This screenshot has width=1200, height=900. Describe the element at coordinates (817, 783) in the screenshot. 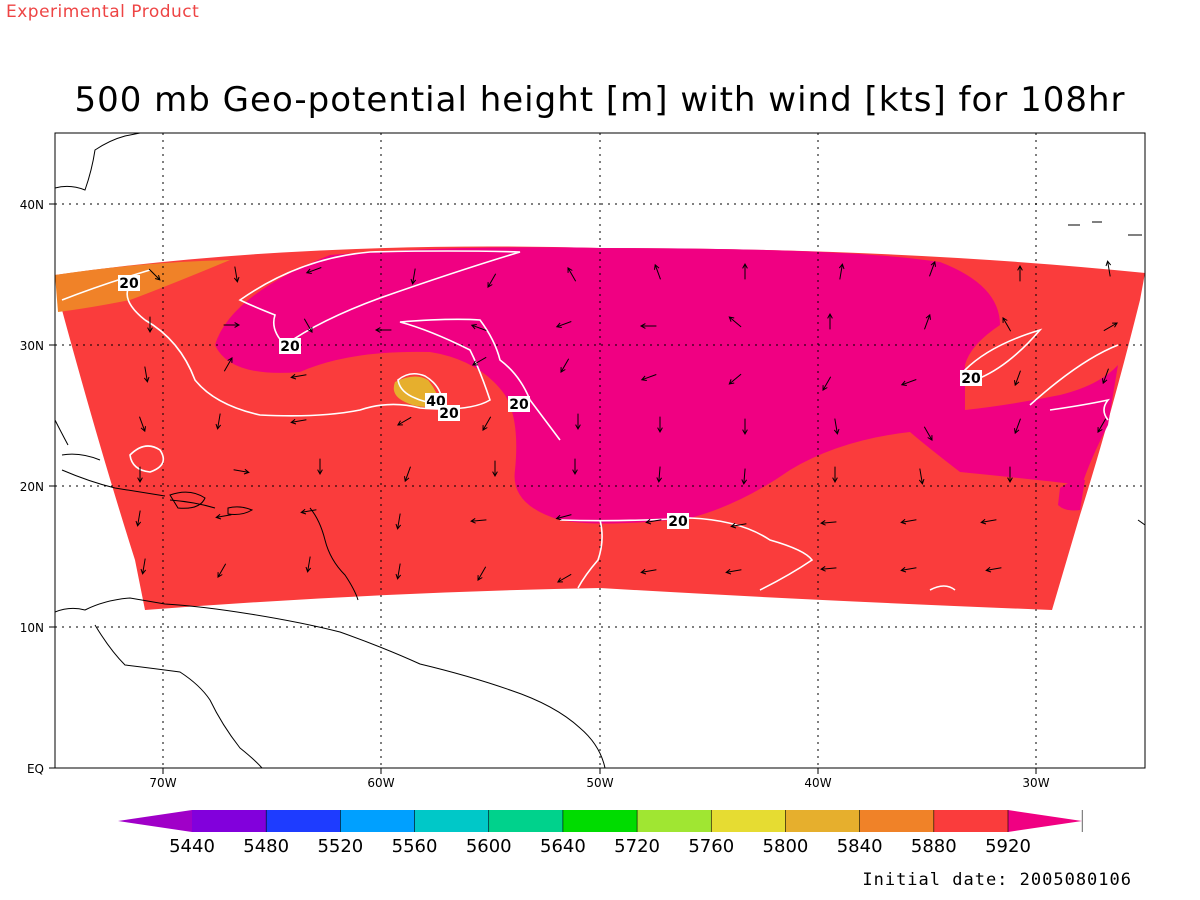

I see `lon-label-40w: 40W` at that location.